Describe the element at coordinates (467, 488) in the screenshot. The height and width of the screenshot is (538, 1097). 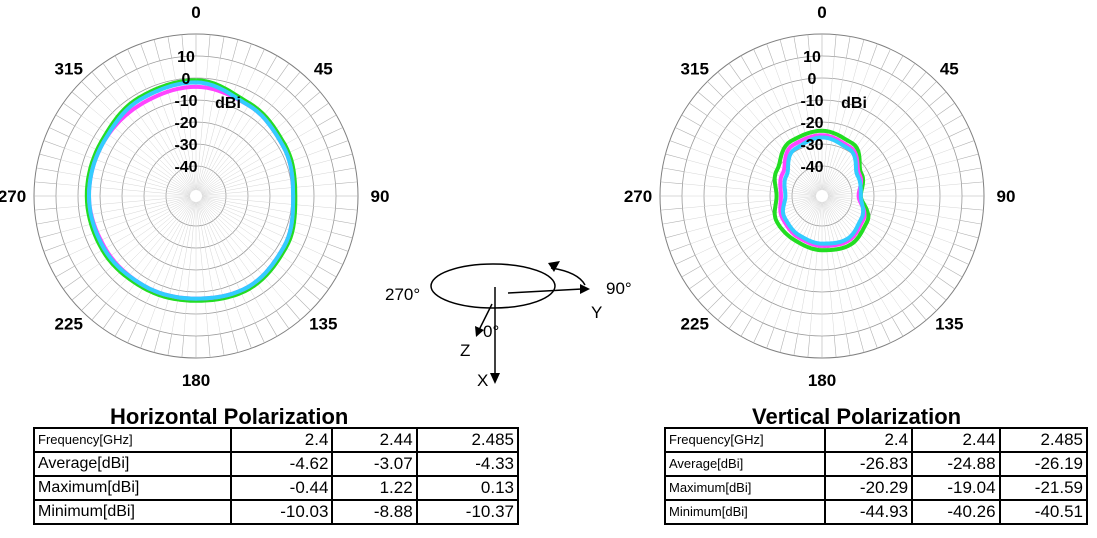
I see `ht-cell: 0.13` at that location.